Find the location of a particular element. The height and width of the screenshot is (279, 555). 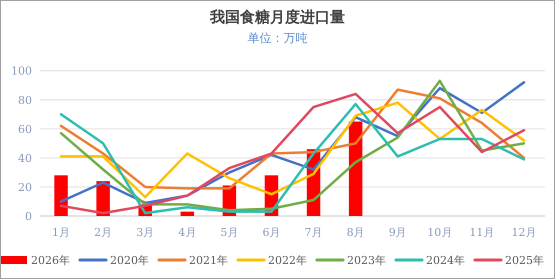

x-tick-label: 12月 is located at coordinates (523, 232).